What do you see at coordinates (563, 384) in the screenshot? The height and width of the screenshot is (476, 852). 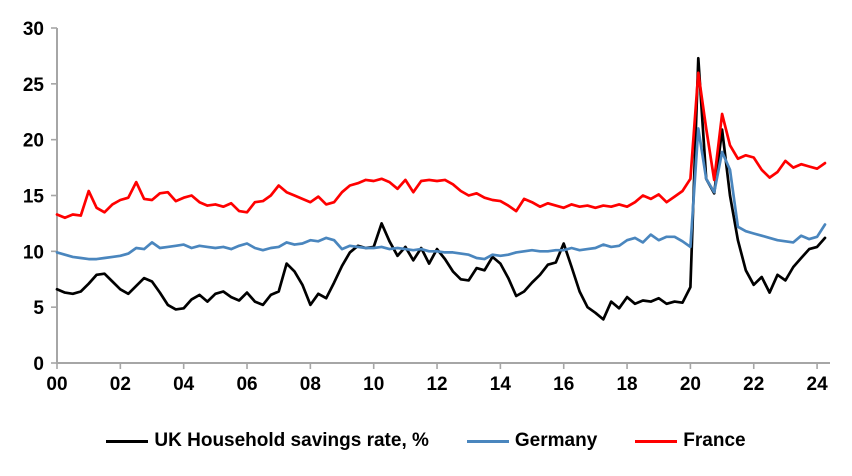 I see `x-tick-label: 16` at bounding box center [563, 384].